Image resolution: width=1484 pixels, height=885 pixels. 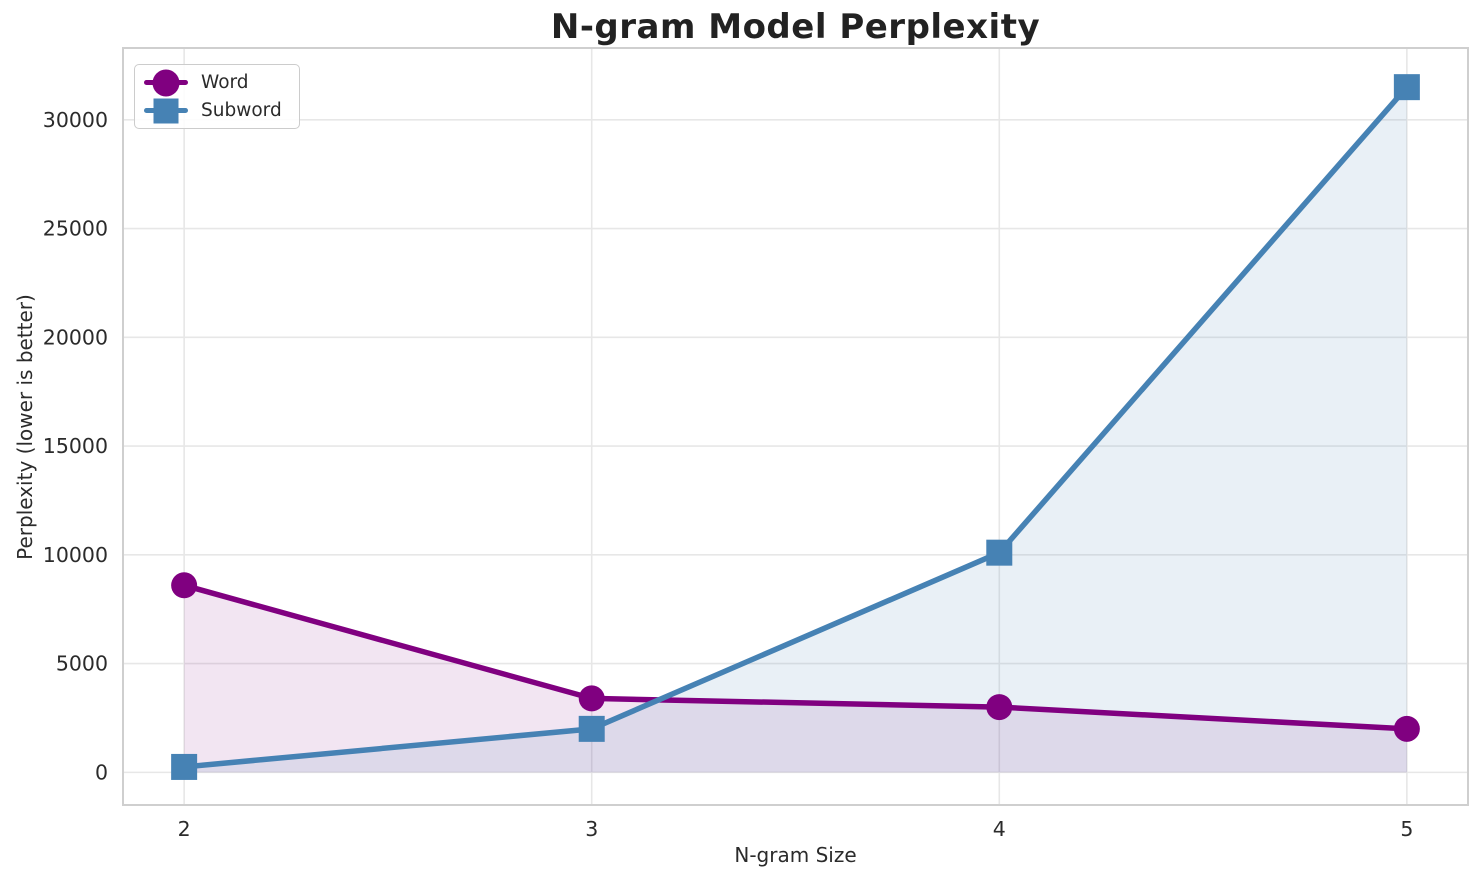 What do you see at coordinates (795, 855) in the screenshot?
I see `x-axis-label: N-gram Size` at bounding box center [795, 855].